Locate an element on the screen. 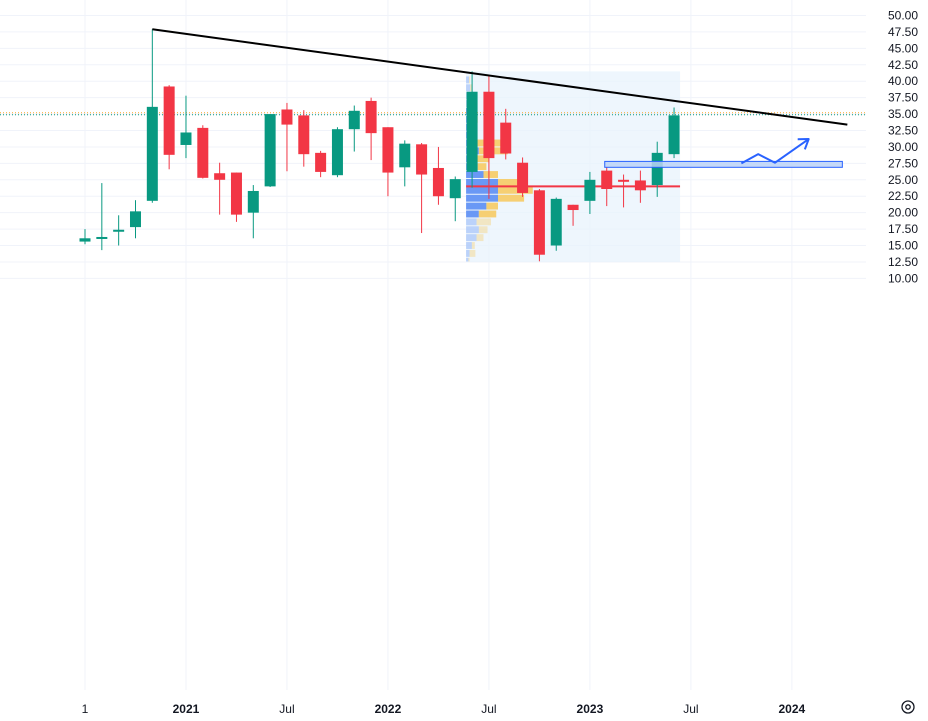  gear-icon is located at coordinates (908, 707).